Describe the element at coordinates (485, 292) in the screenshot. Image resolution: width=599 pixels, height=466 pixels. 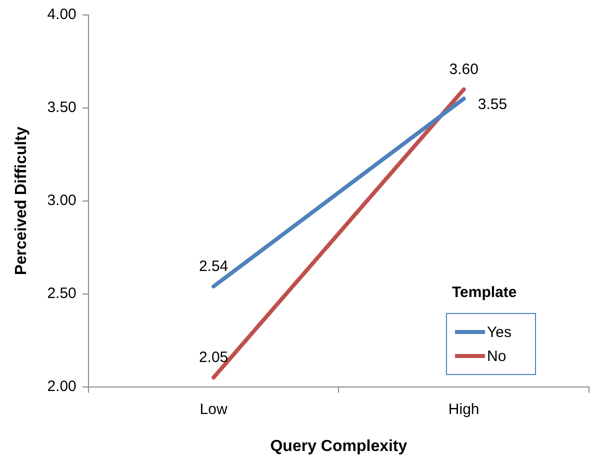
I see `legend-title: Template` at that location.